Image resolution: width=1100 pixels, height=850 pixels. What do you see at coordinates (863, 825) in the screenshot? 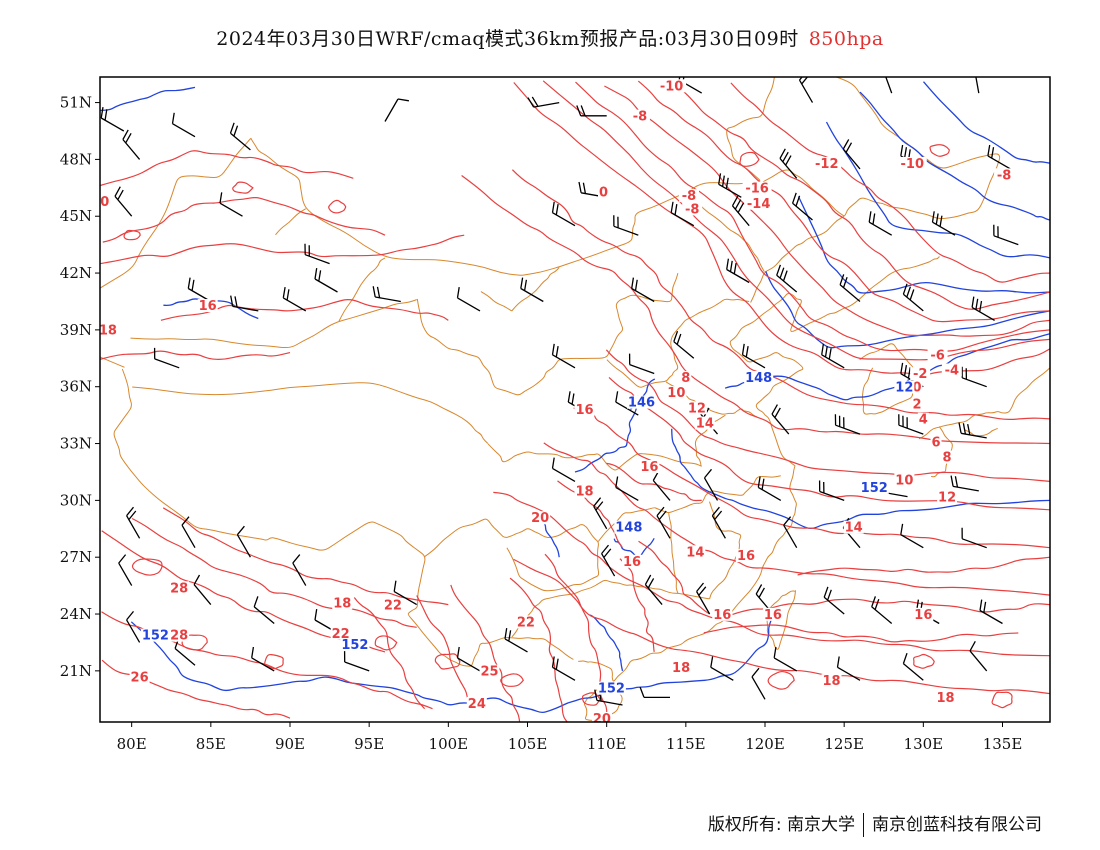
I see `footer-separator` at bounding box center [863, 825].